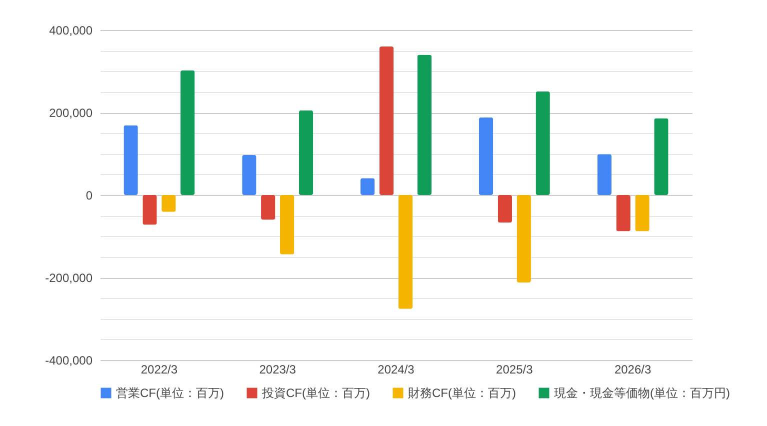 The image size is (767, 426). I want to click on y-tick-label: -200,000, so click(69, 278).